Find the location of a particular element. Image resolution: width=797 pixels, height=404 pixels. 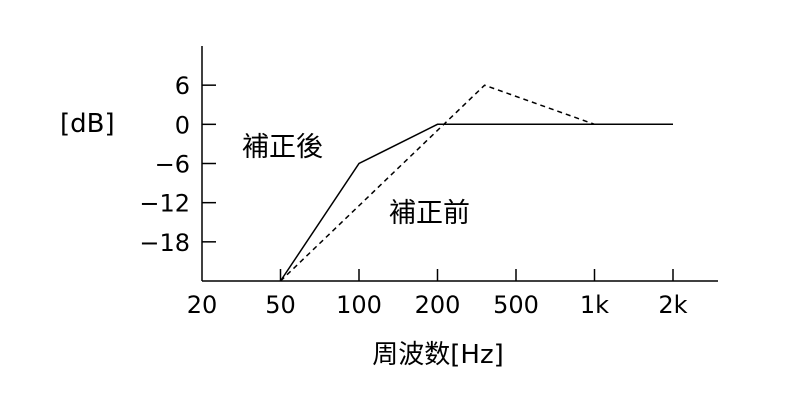

y-ticks: 6 0 −6 −12 −18 is located at coordinates (177, 164).